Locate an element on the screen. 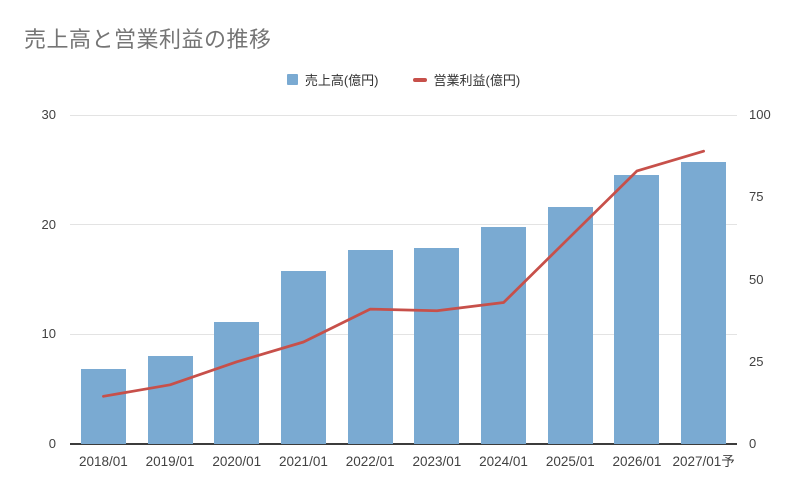 The width and height of the screenshot is (800, 495). left-axis-tick-label: 10 is located at coordinates (48, 334).